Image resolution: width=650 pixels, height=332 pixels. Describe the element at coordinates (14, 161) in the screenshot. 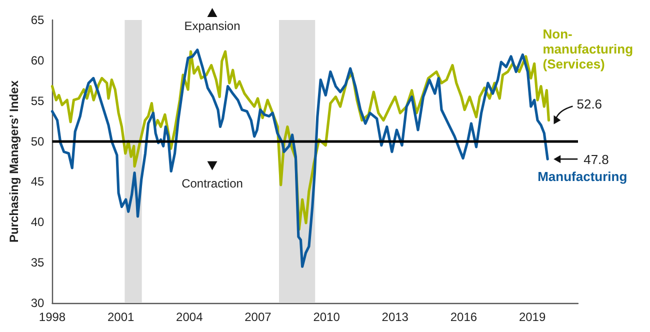

I see `y-axis-title: Purchasing Managers’ Index` at that location.